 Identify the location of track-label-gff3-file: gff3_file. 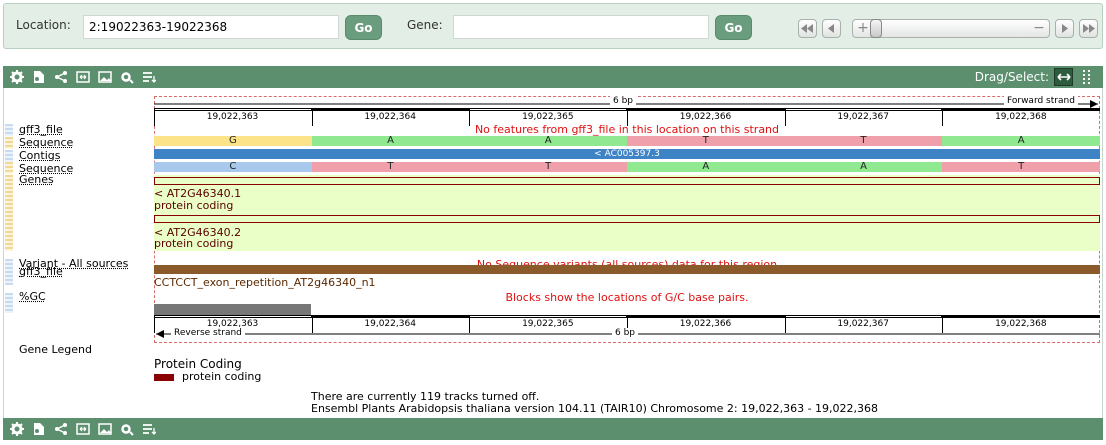
(41, 129).